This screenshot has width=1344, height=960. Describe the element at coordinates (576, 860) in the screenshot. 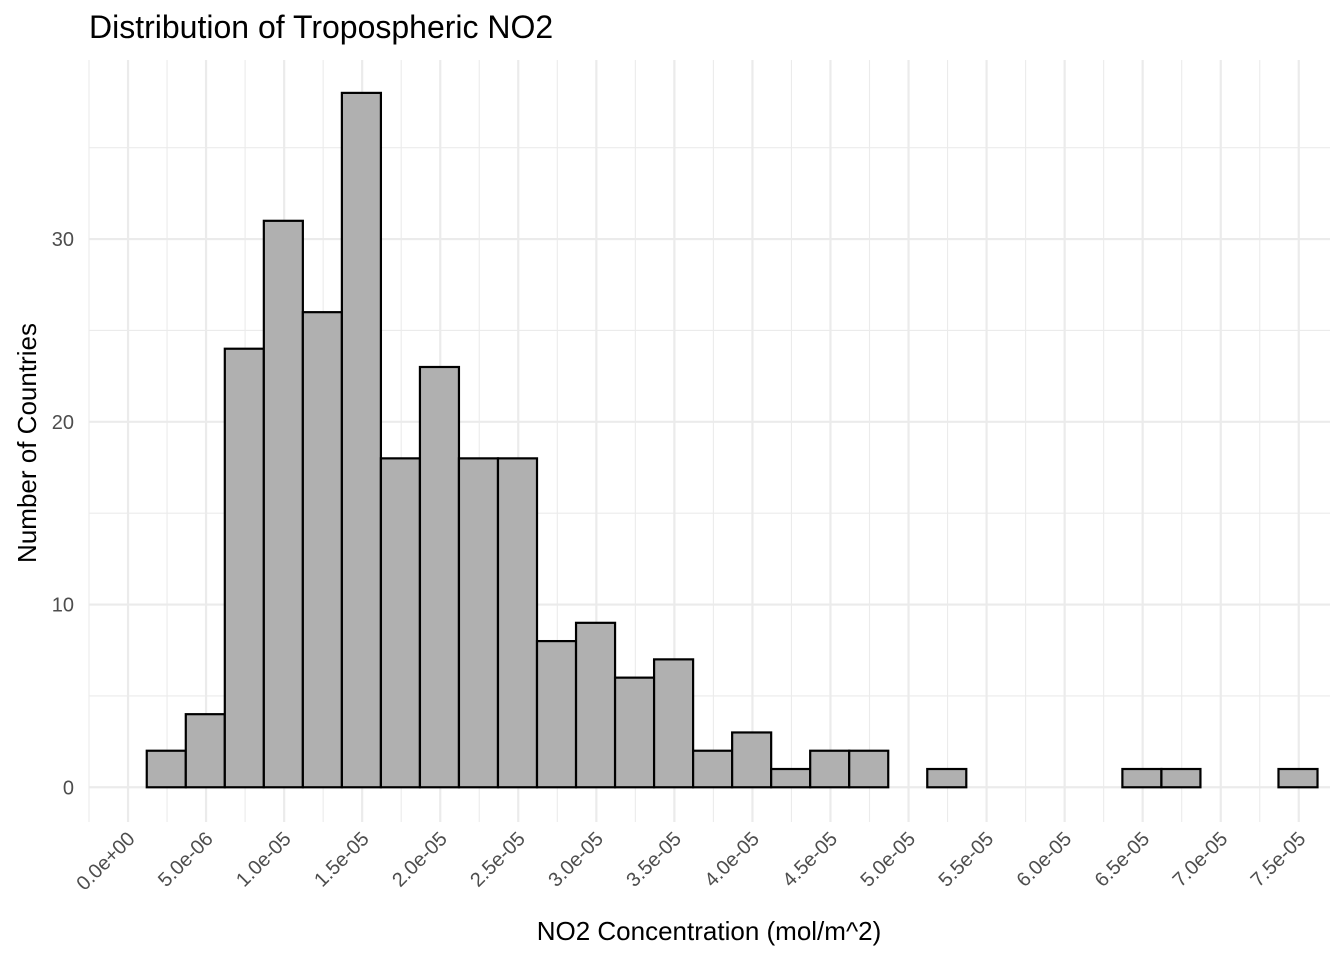

I see `x-tick-label: 3.0e-05` at that location.